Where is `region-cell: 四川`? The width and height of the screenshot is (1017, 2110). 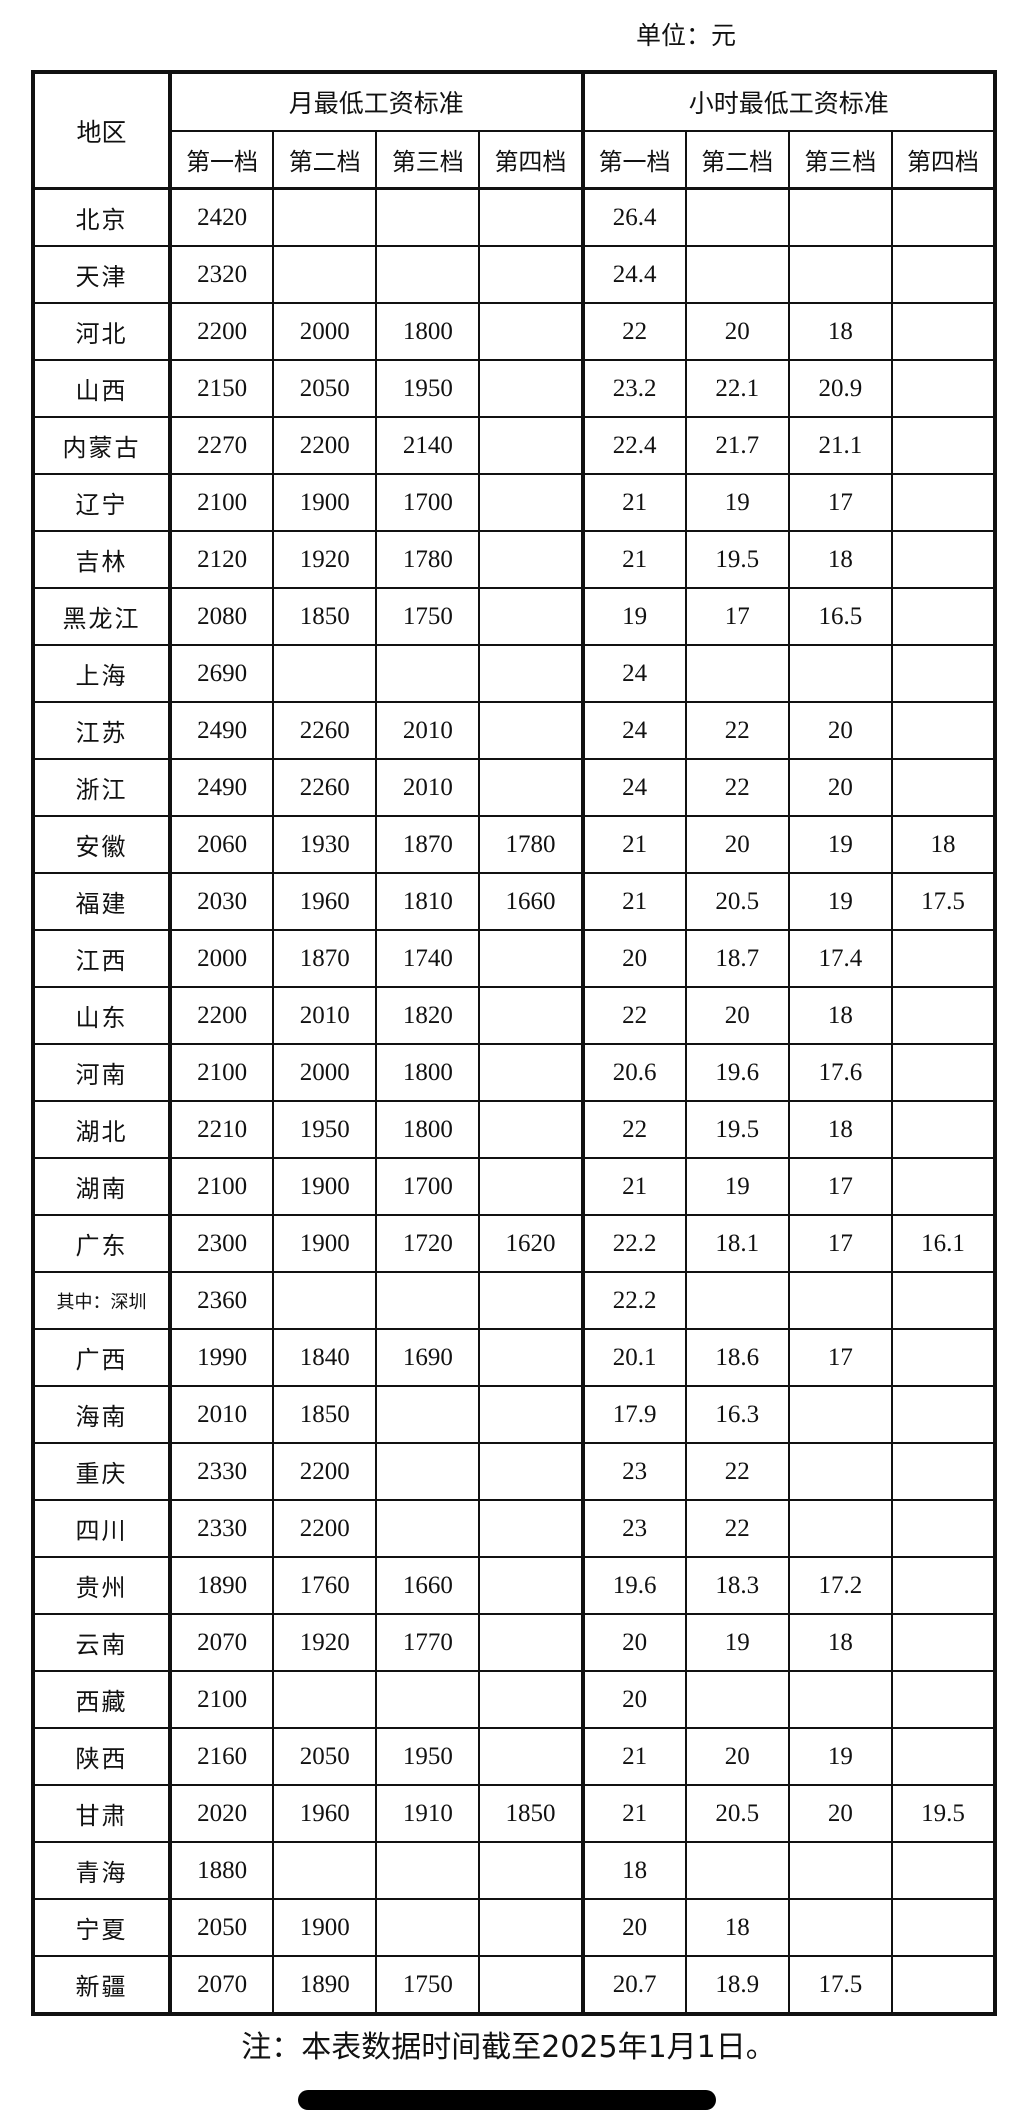
region-cell: 四川 is located at coordinates (101, 1528).